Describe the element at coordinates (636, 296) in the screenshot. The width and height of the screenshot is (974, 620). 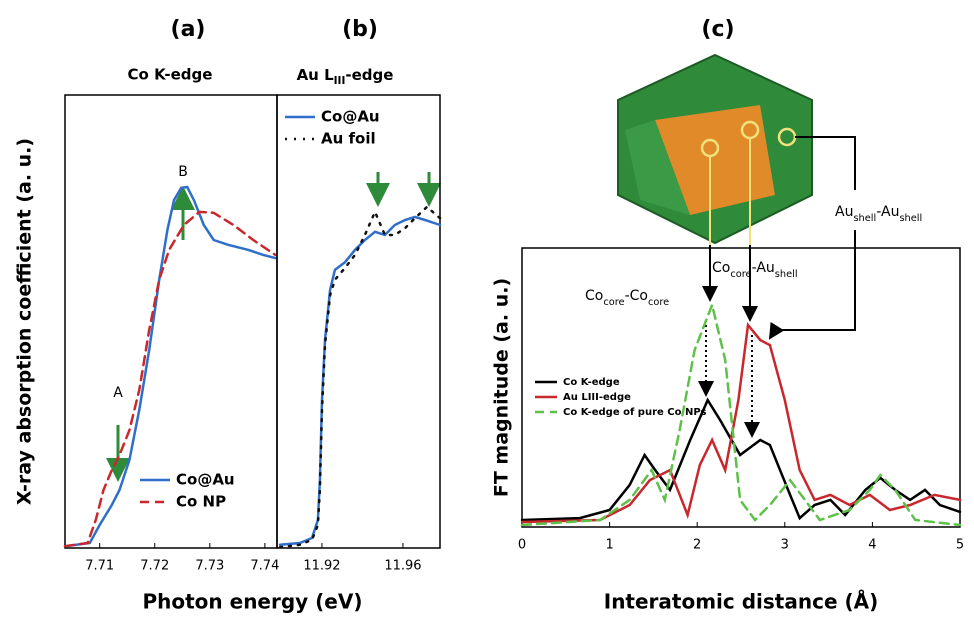
I see `annotation-part: -Co` at that location.